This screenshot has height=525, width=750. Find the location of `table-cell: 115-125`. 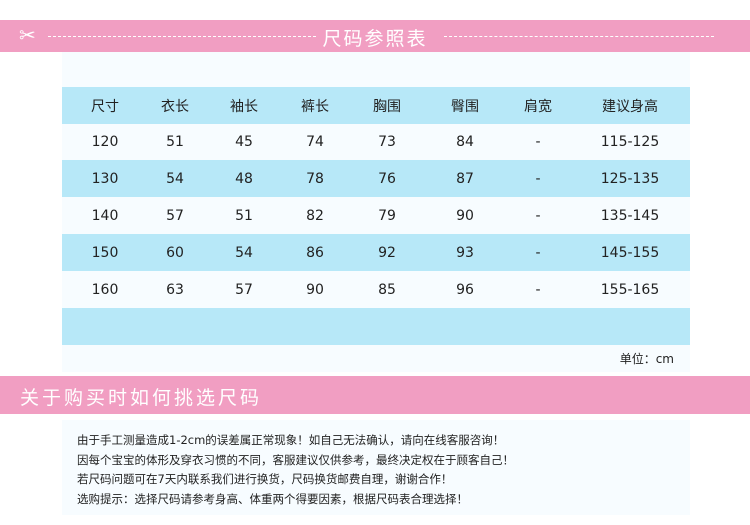

table-cell: 115-125 is located at coordinates (630, 141).